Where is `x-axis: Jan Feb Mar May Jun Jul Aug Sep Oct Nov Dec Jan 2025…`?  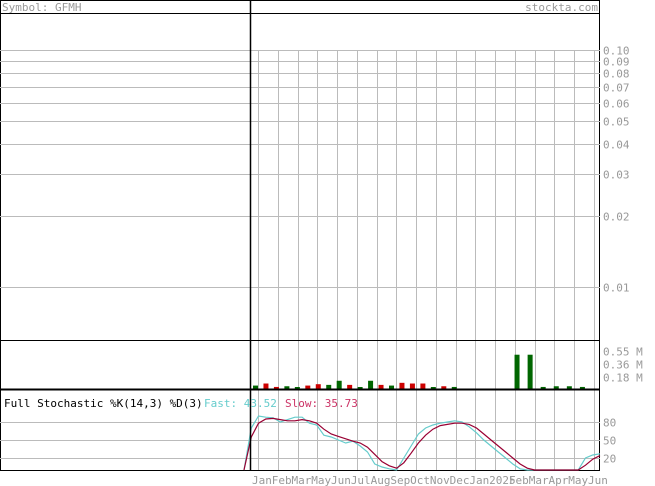
x-axis: Jan Feb Mar May Jun Jul Aug Sep Oct Nov Dec Jan 2025… is located at coordinates (430, 480).